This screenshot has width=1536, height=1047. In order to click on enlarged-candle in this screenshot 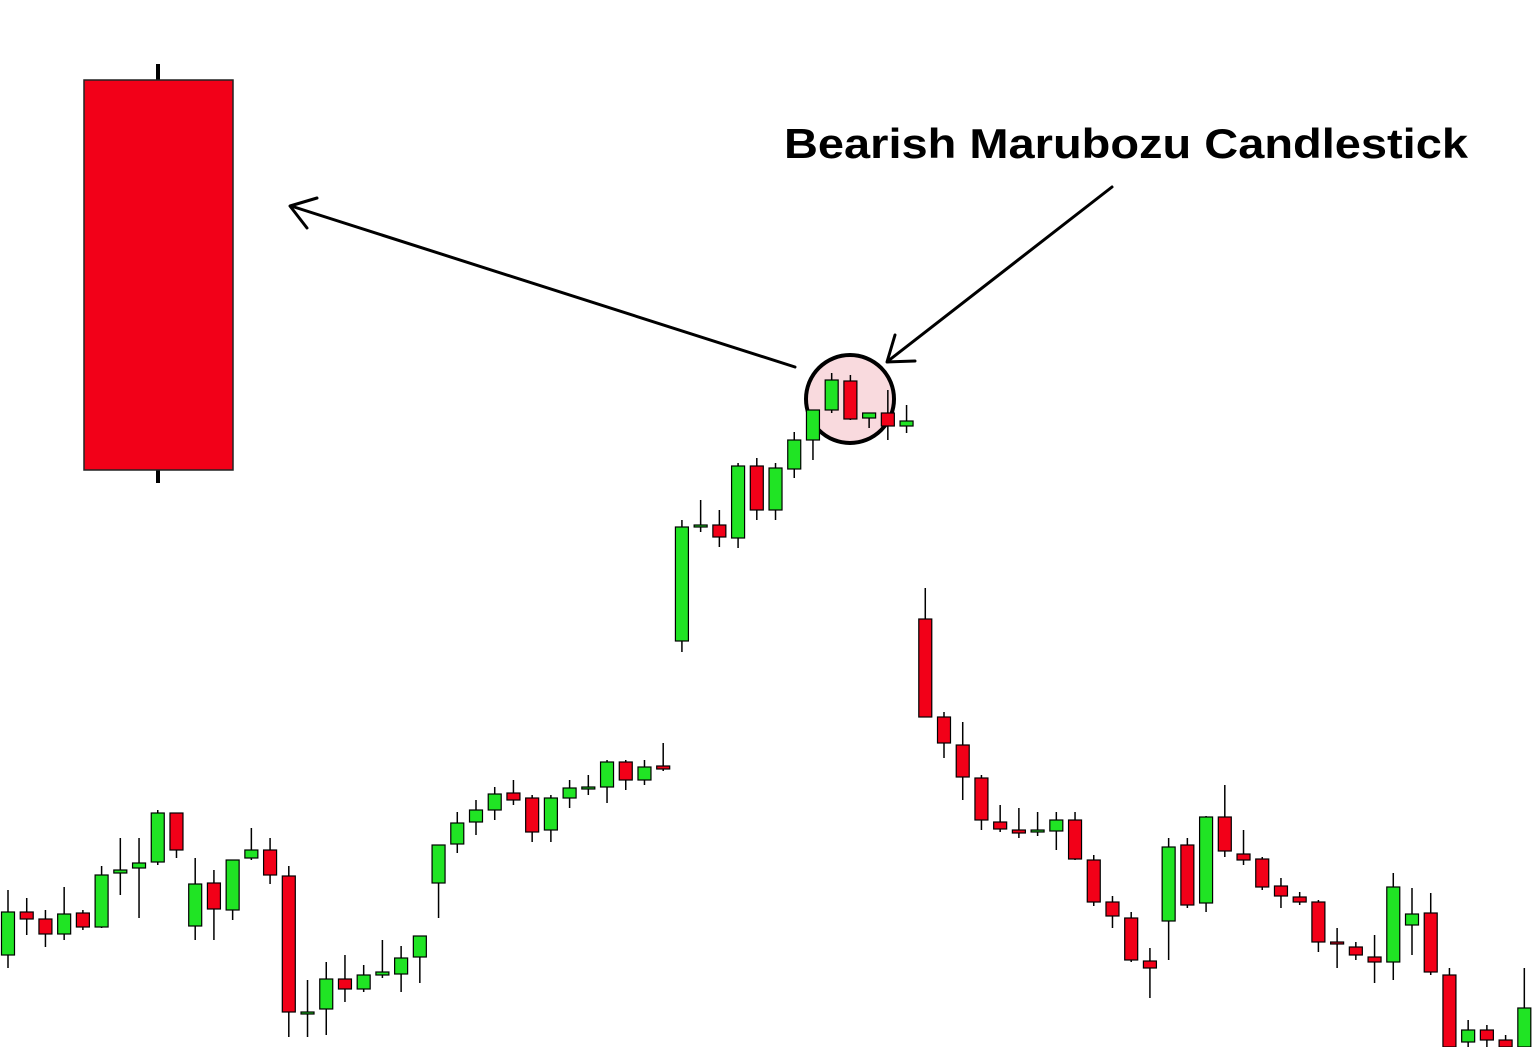, I will do `click(158, 273)`.